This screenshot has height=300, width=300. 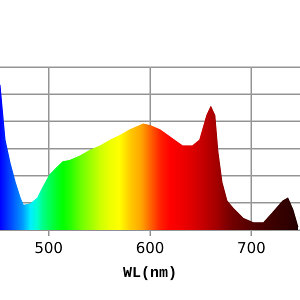 I want to click on x-axis-title: WL(nm), so click(x=150, y=273).